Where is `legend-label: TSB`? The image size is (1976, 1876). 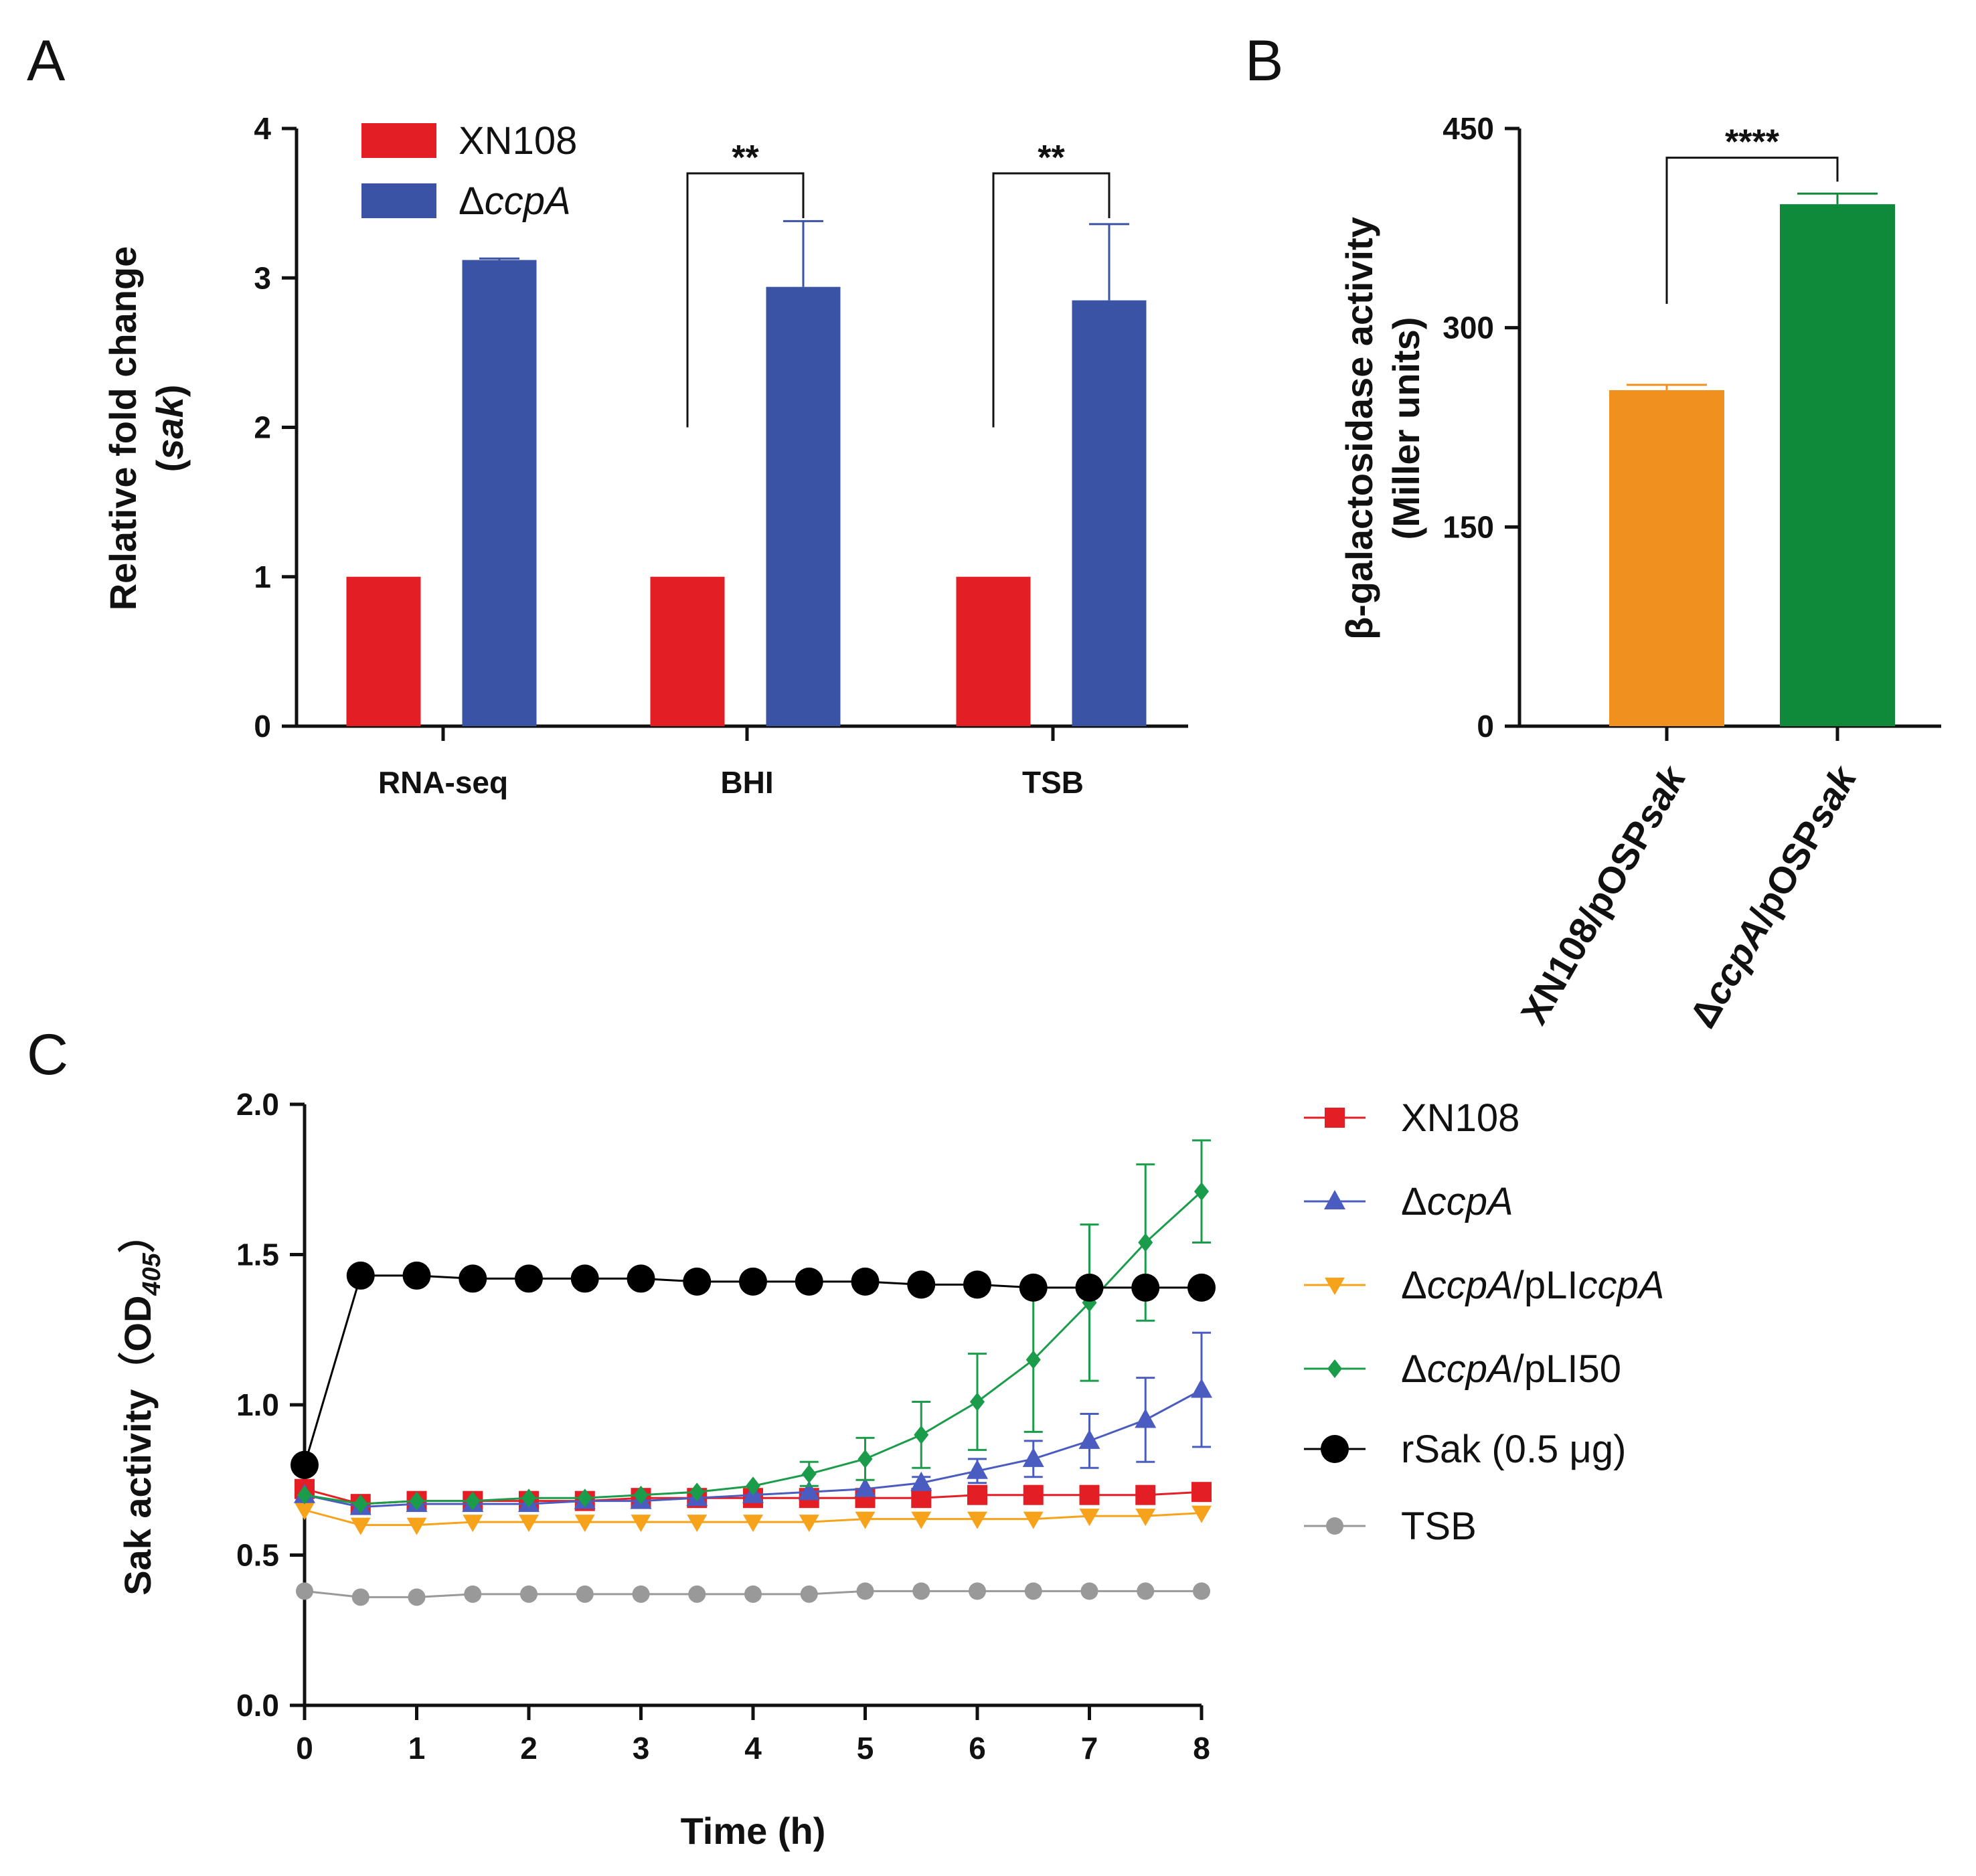
legend-label: TSB is located at coordinates (1439, 1526).